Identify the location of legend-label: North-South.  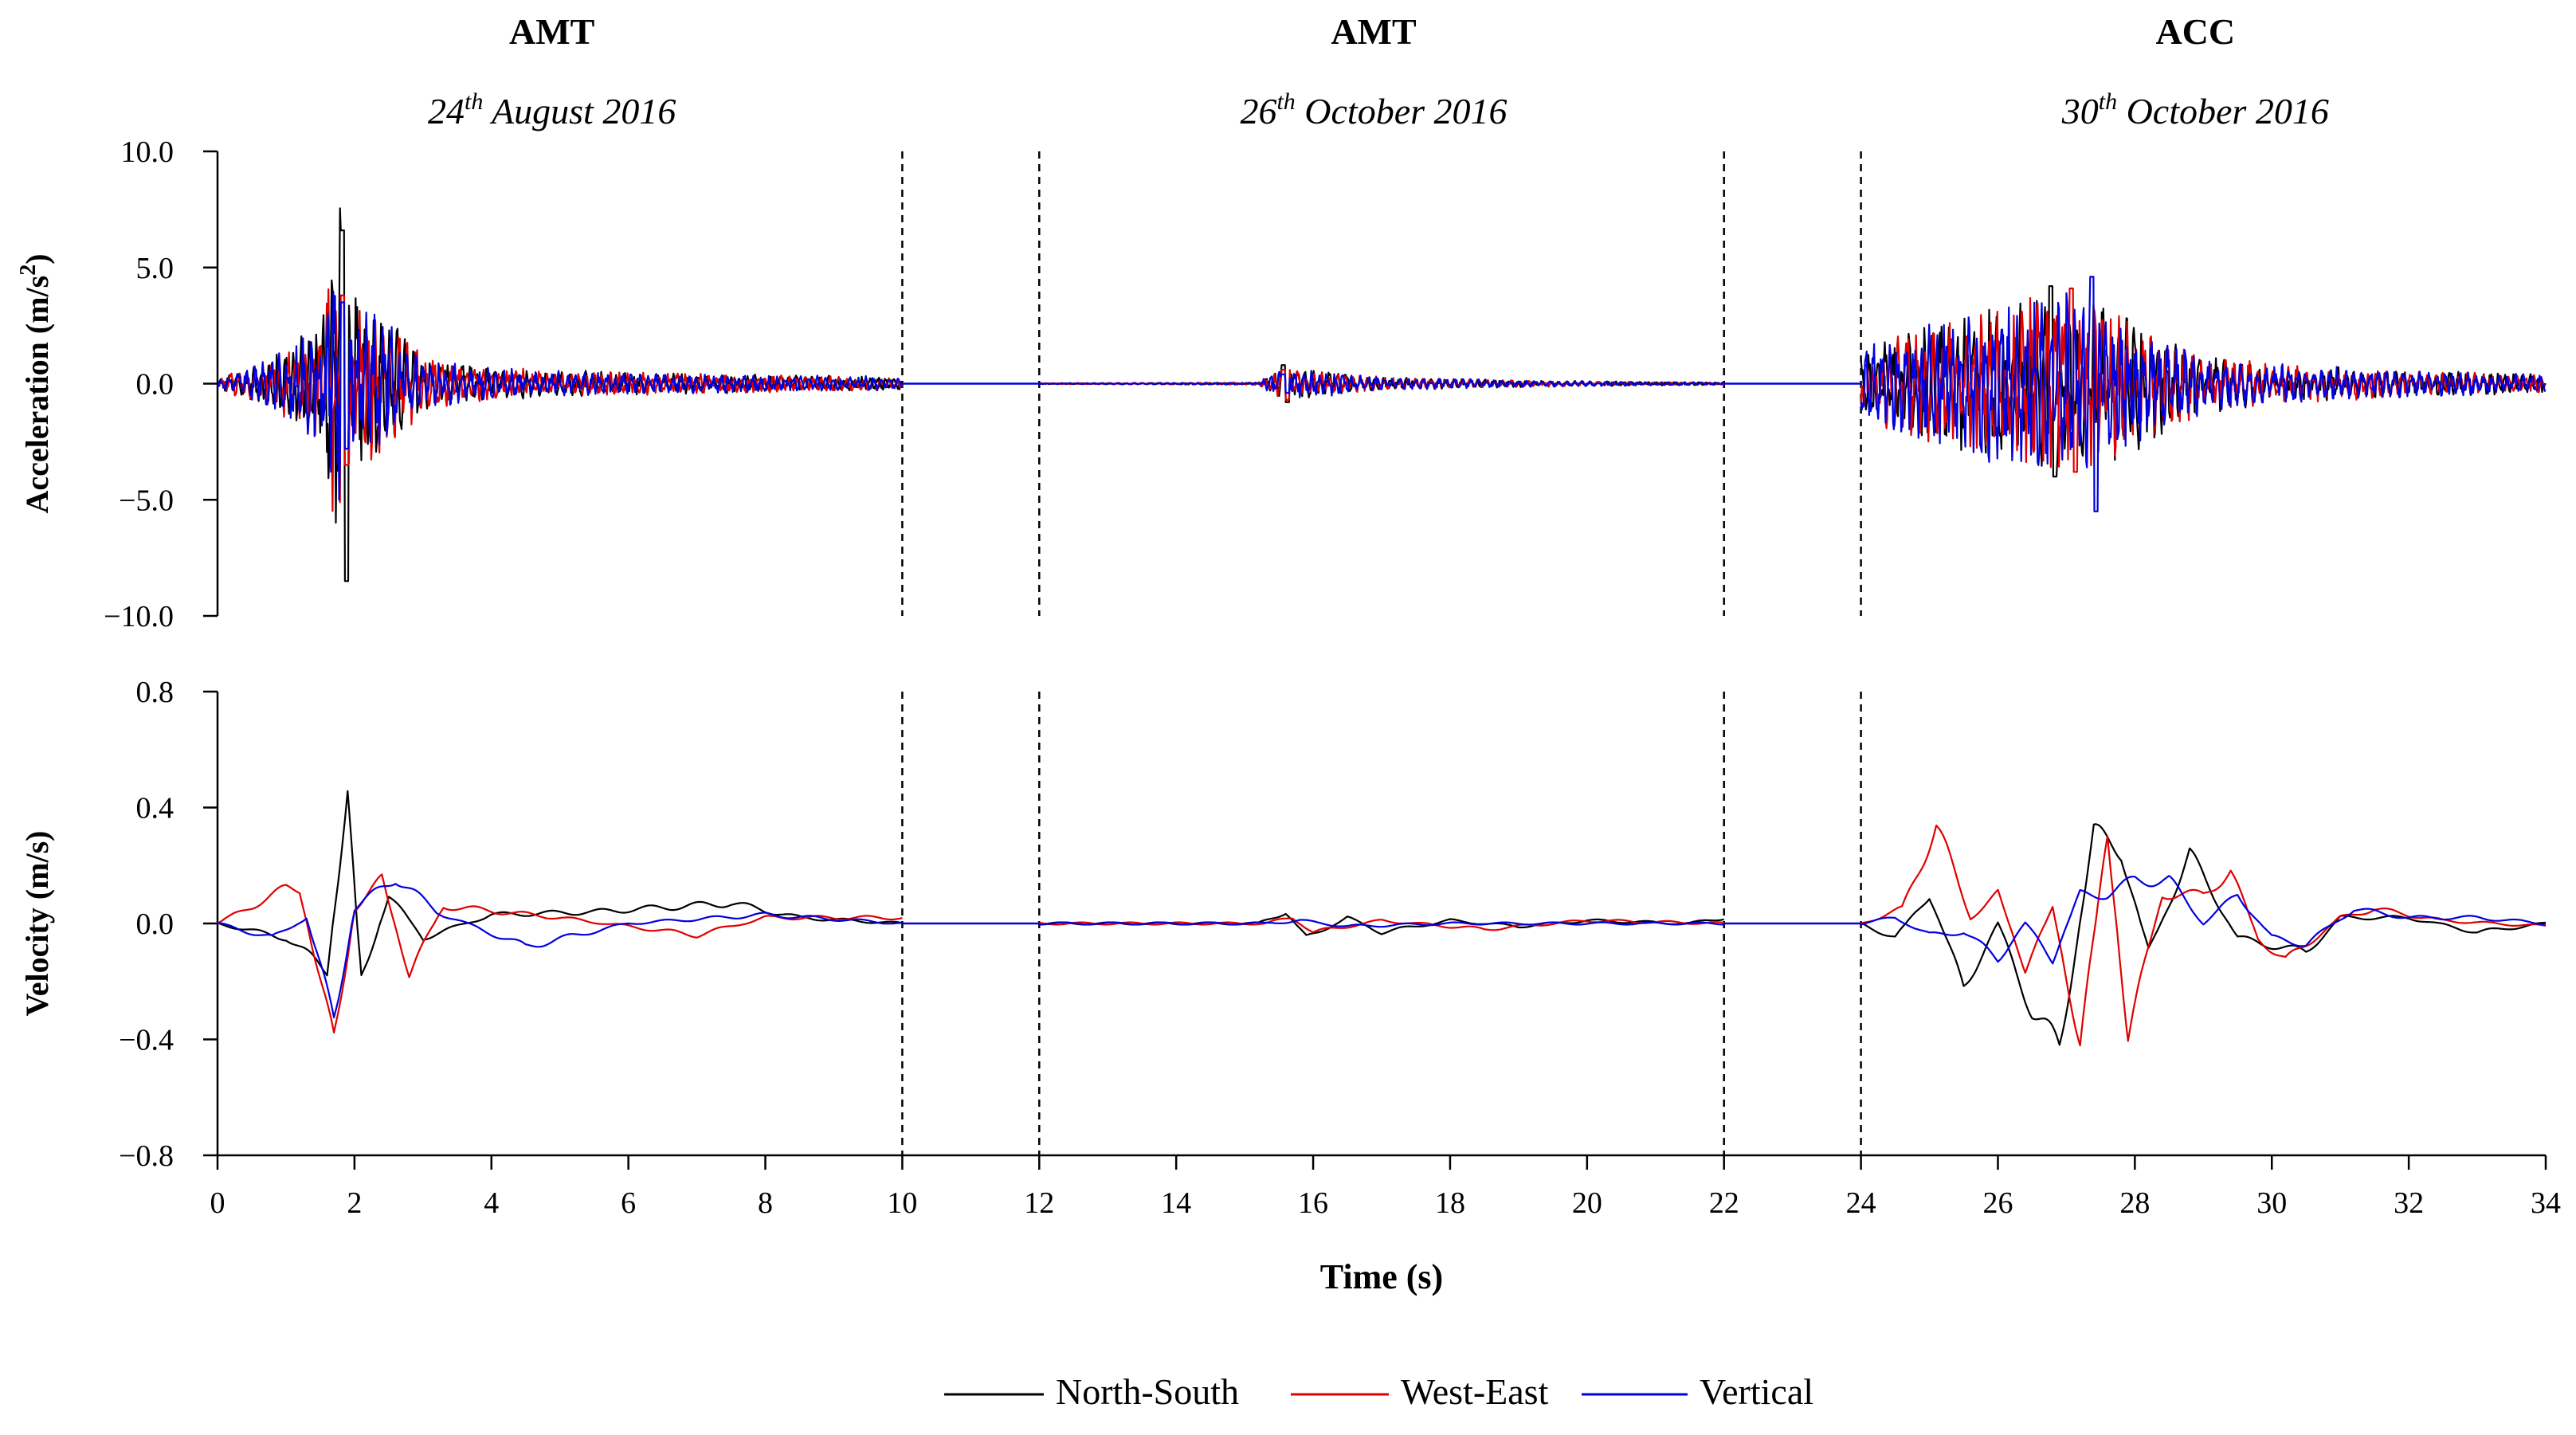
(1147, 1391).